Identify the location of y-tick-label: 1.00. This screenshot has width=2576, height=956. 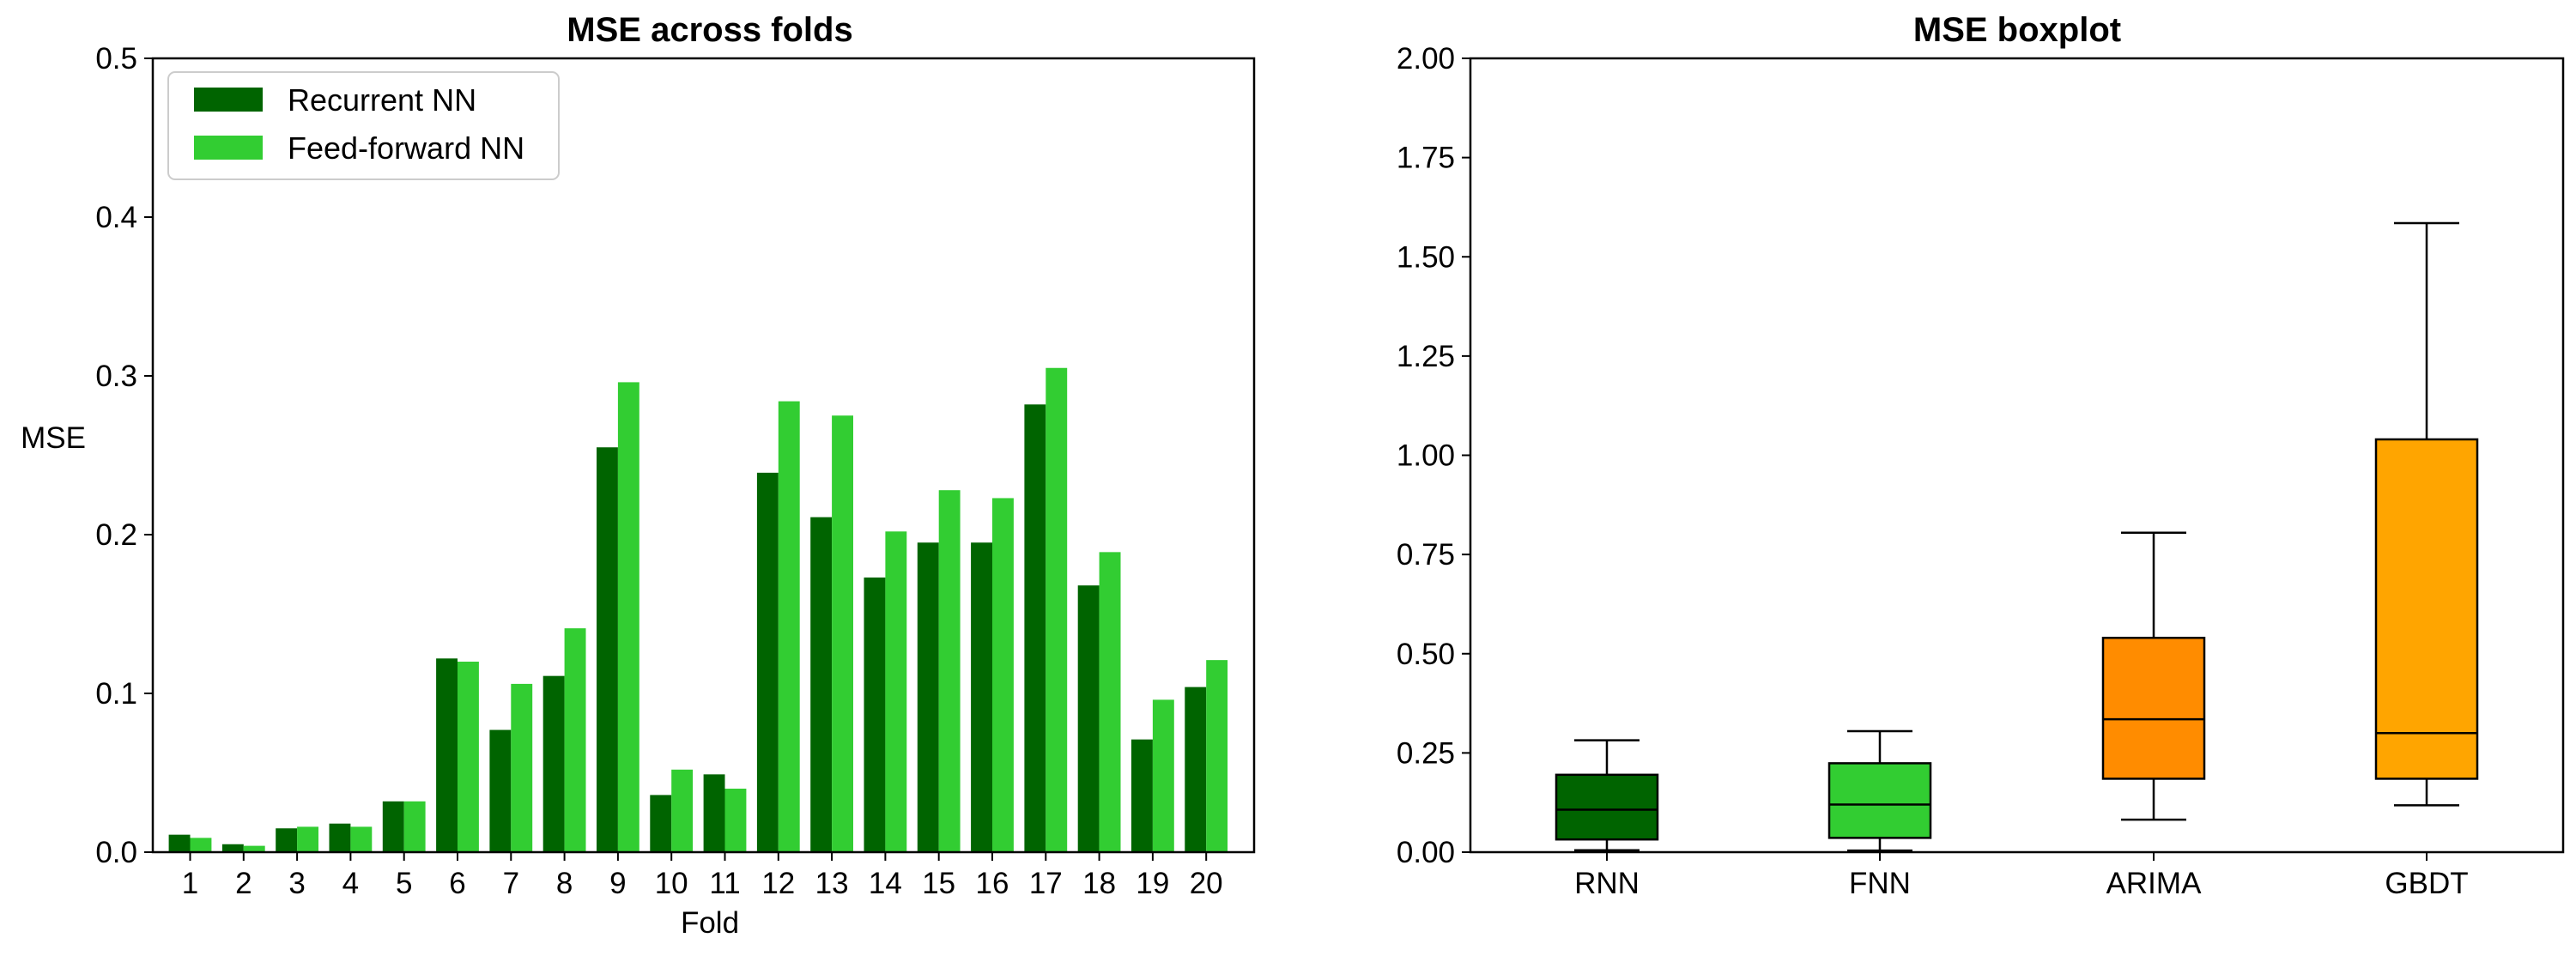
(1426, 456).